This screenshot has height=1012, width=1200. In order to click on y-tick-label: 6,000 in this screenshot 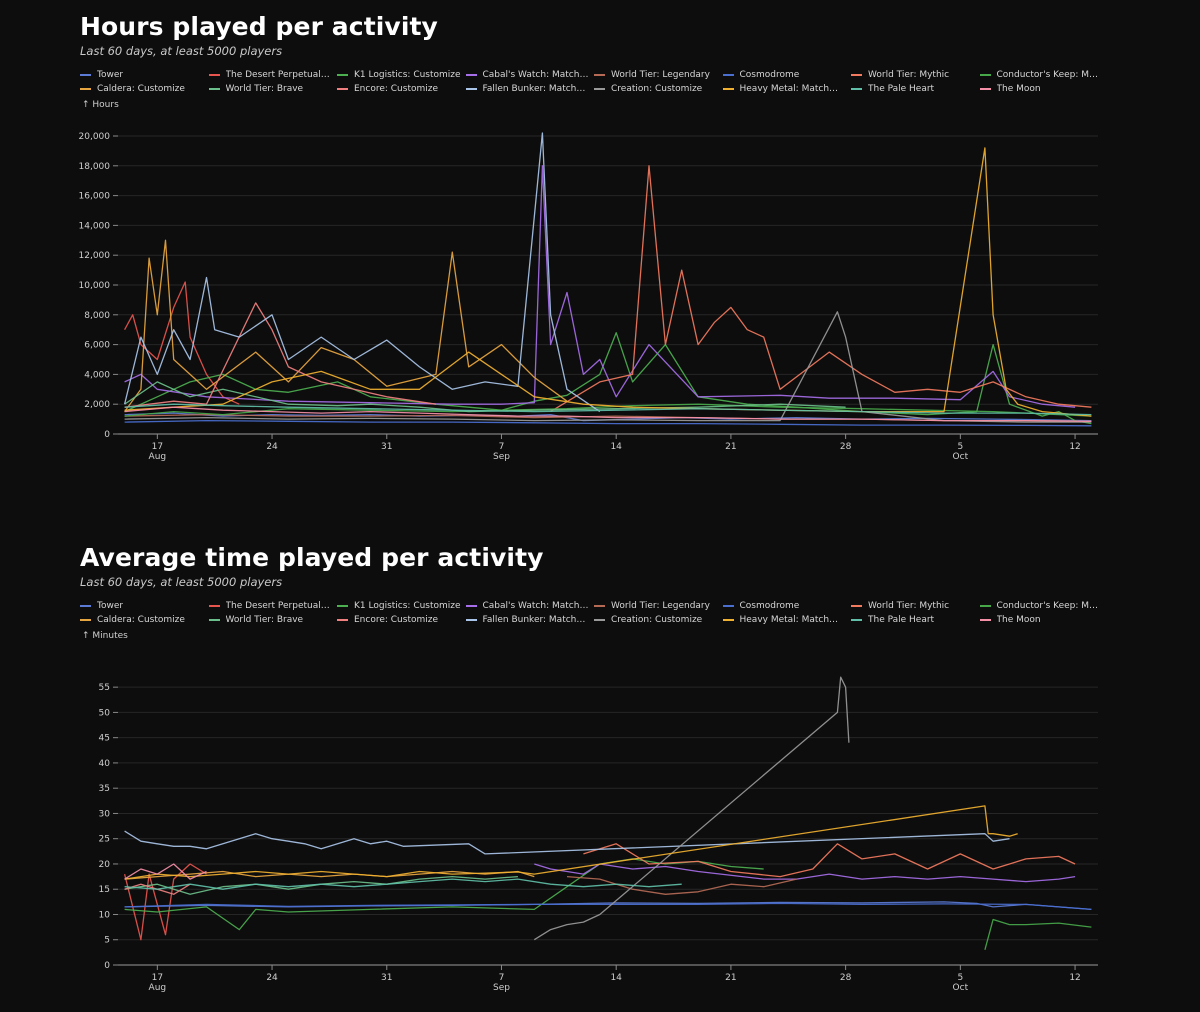, I will do `click(97, 346)`.